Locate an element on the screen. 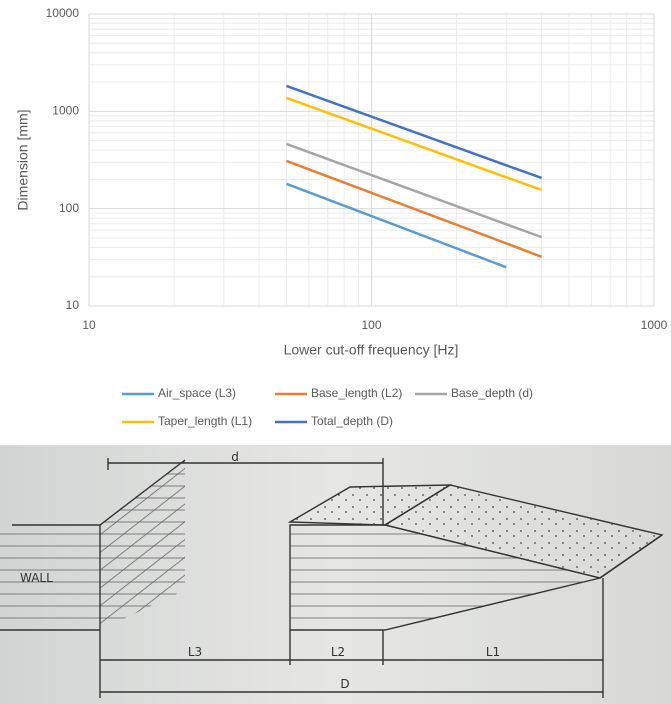  y-axis-label: Dimension [mm] is located at coordinates (23, 159).